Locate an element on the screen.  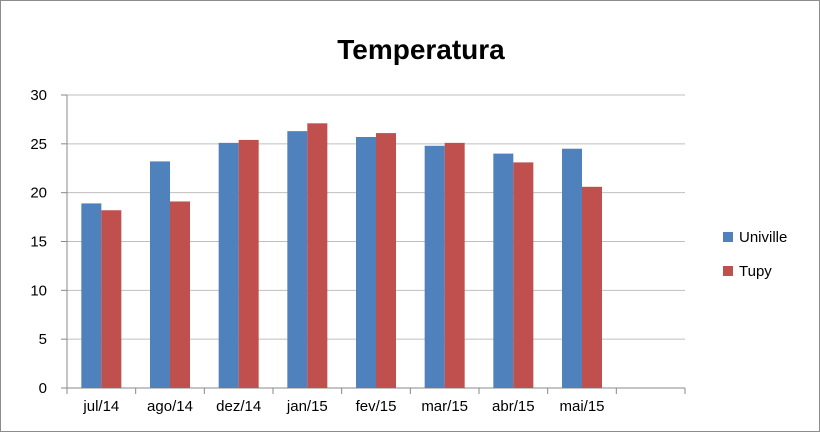
x-tick-label: ago/14 is located at coordinates (170, 406).